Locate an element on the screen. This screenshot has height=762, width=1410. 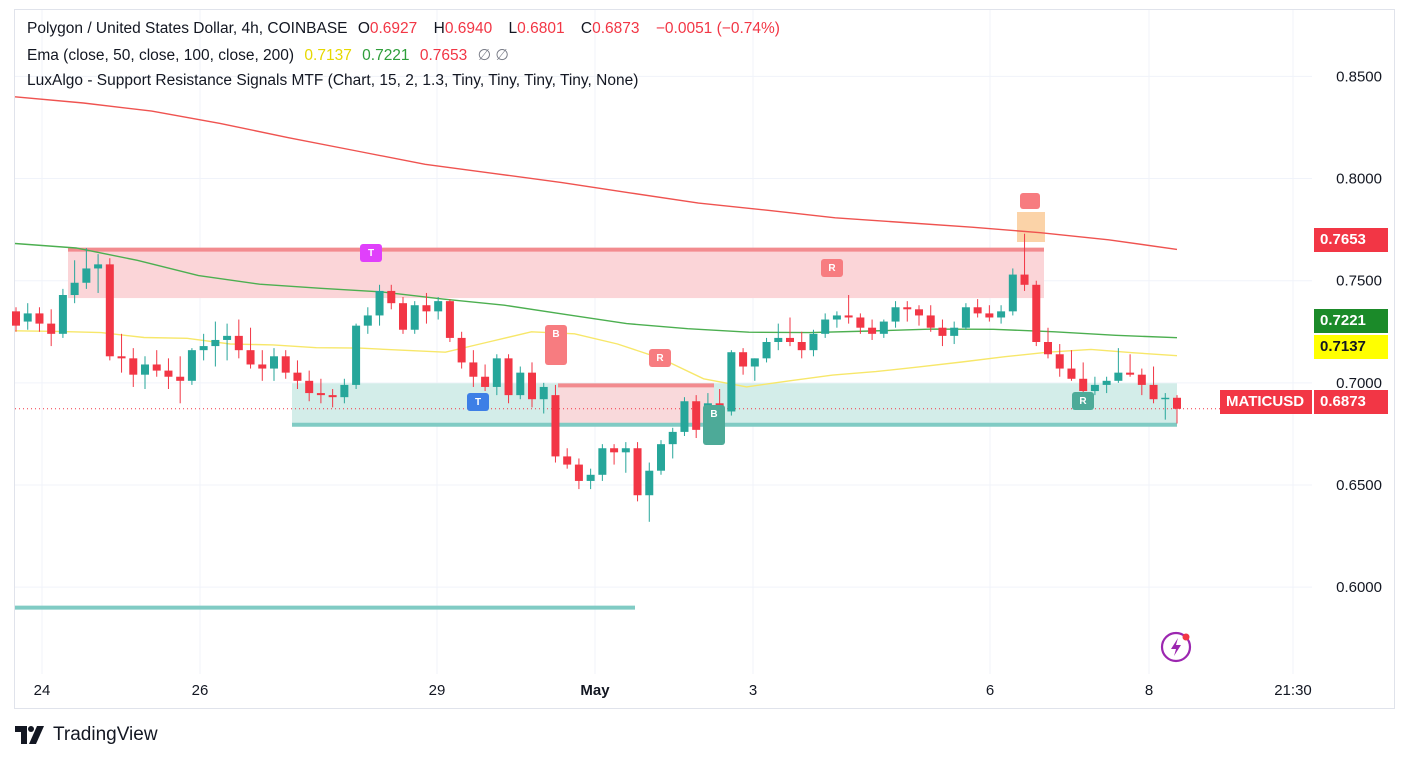
x-tick-label: 29 is located at coordinates (437, 690).